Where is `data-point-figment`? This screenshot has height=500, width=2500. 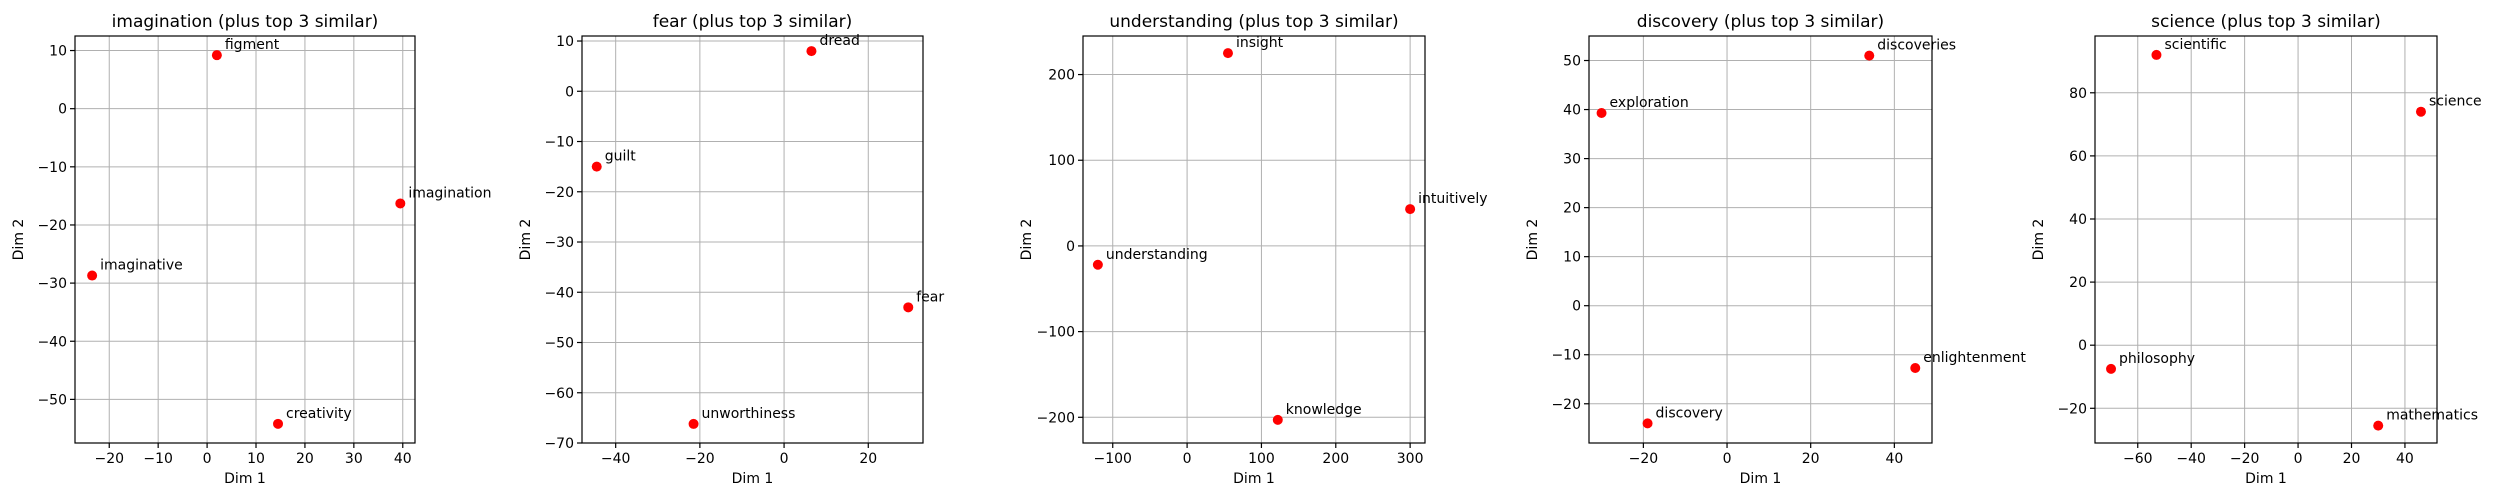 data-point-figment is located at coordinates (216, 55).